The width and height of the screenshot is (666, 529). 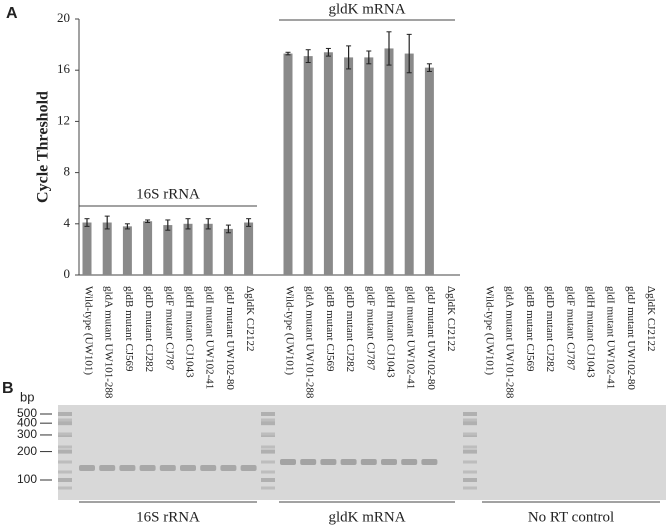 I want to click on y-tick-label: 20, so click(x=63, y=17).